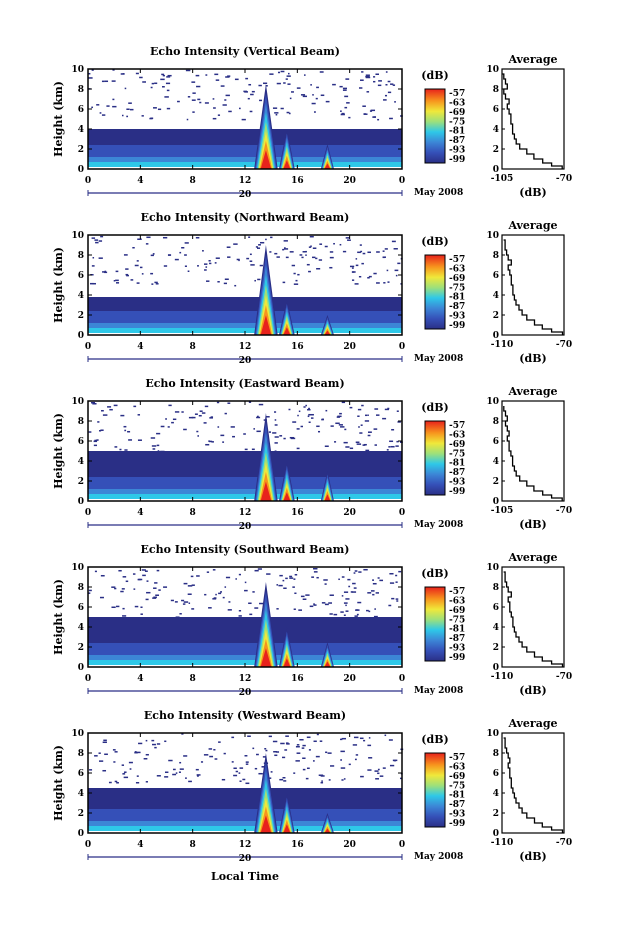 The height and width of the screenshot is (929, 619). What do you see at coordinates (438, 857) in the screenshot?
I see `date-label: May 2008` at bounding box center [438, 857].